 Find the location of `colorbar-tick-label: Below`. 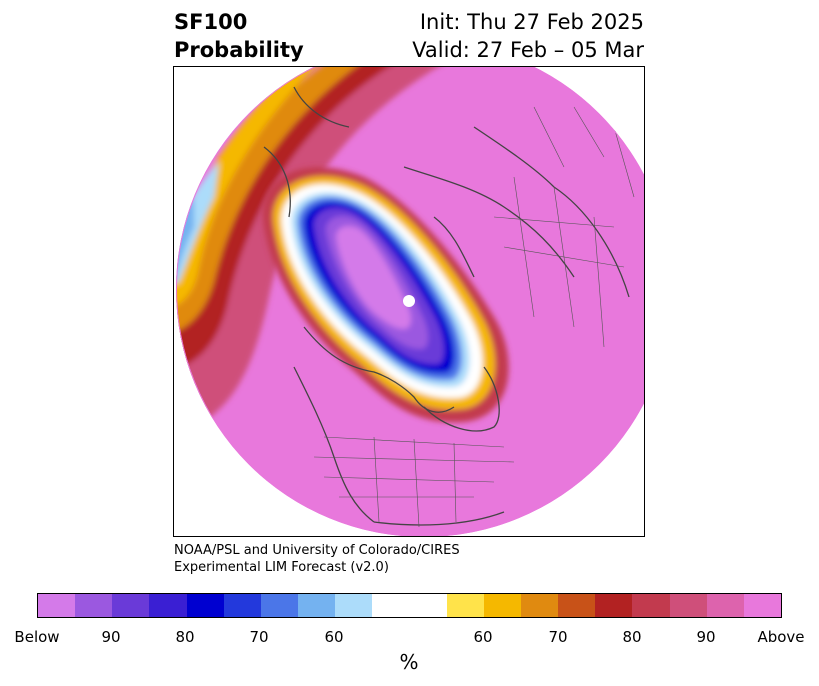

colorbar-tick-label: Below is located at coordinates (37, 637).